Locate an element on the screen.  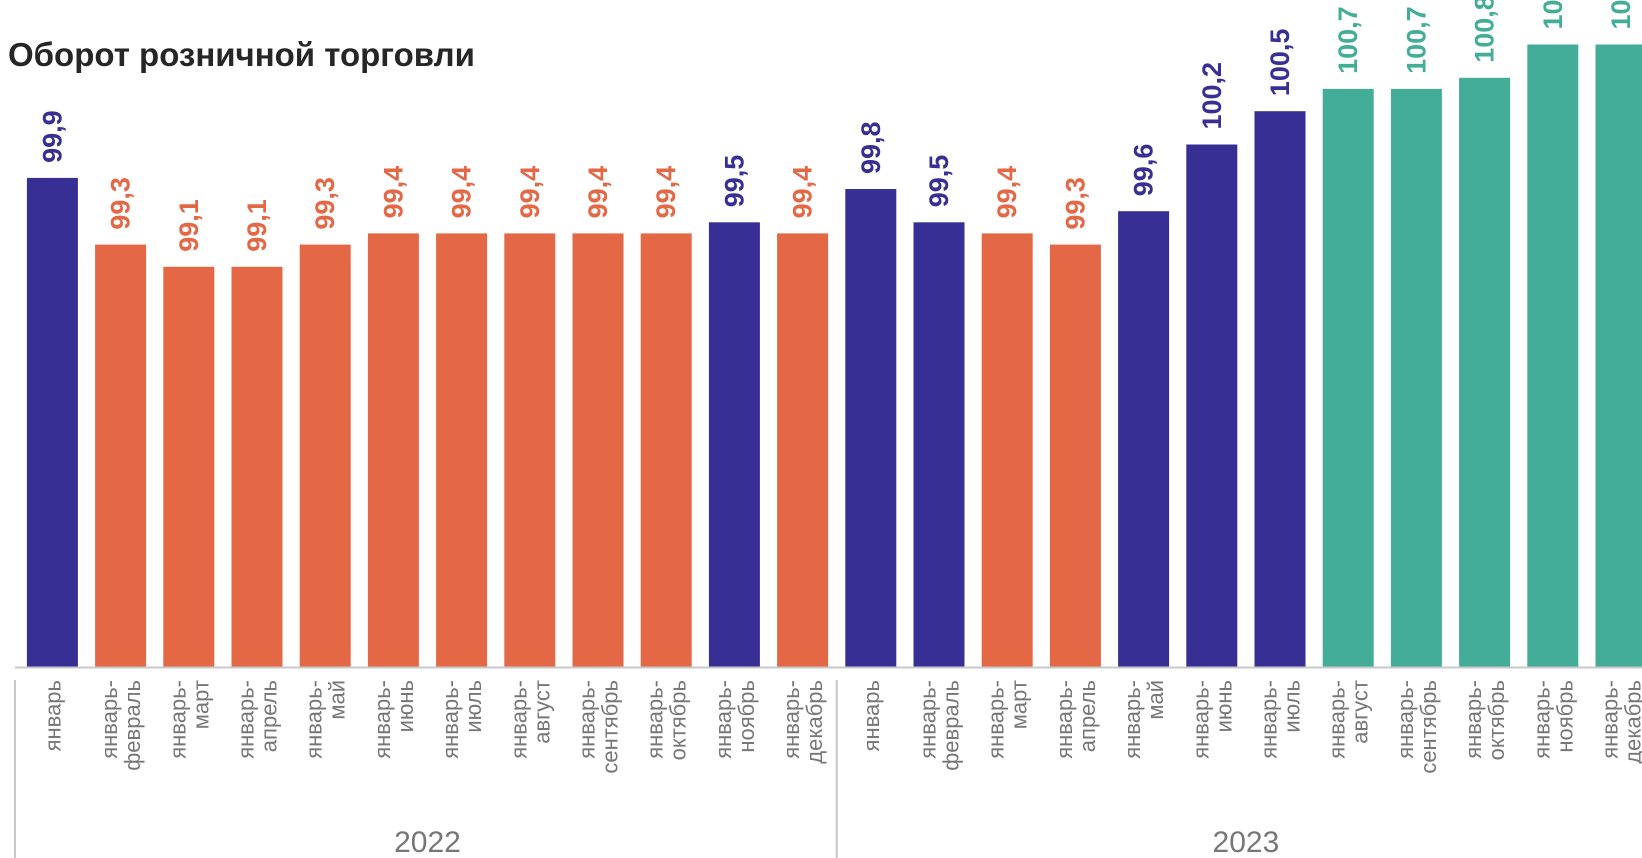
group-label: 2023 is located at coordinates (1246, 842).